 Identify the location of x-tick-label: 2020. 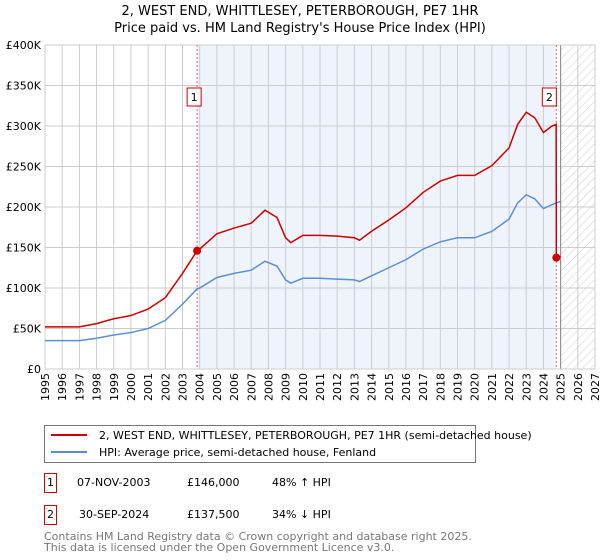
(475, 387).